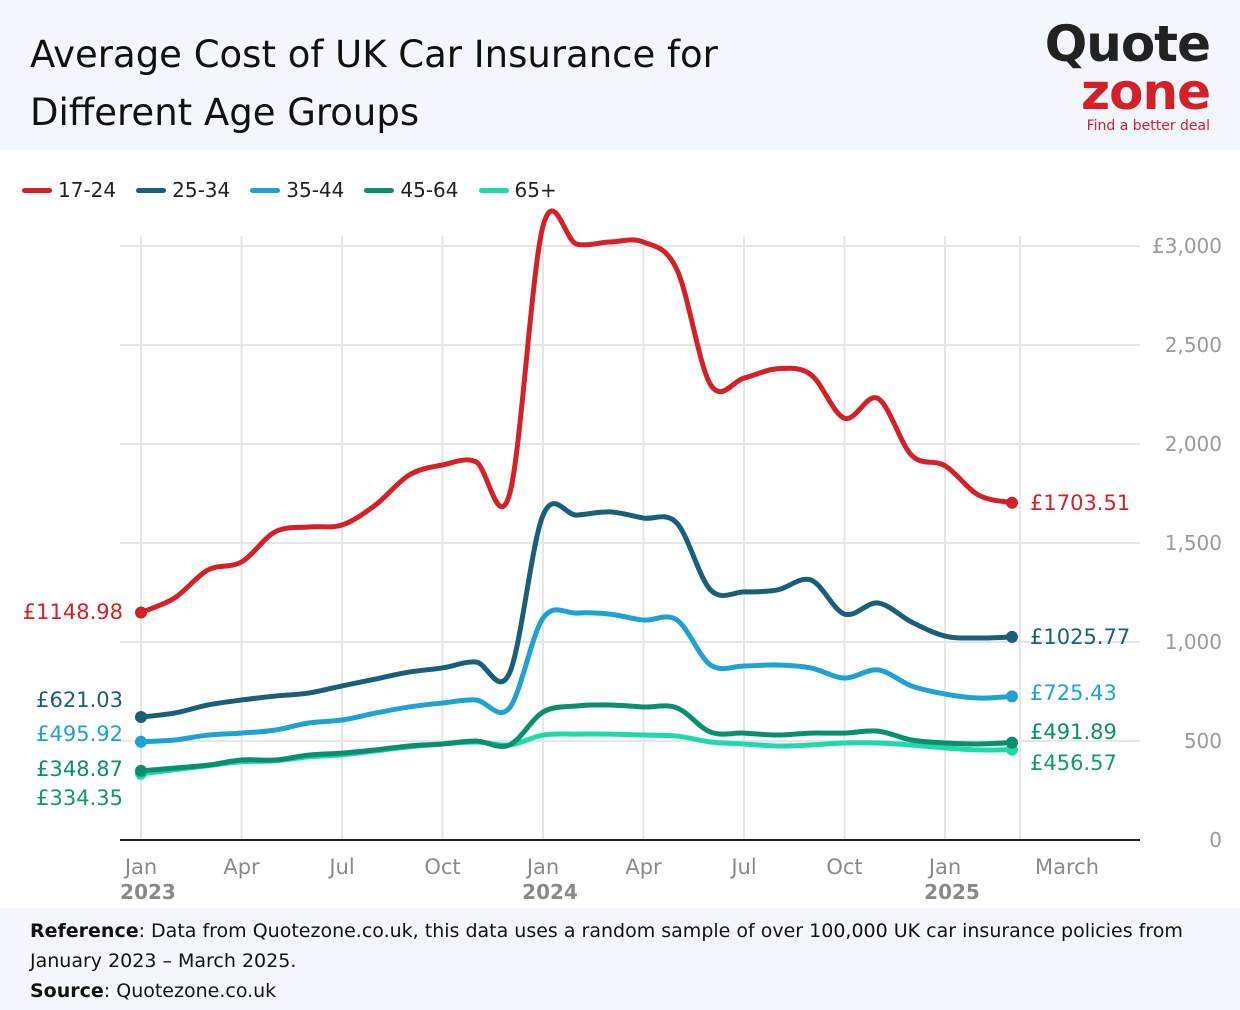 This screenshot has width=1240, height=1010. I want to click on legend-item: 65+, so click(517, 190).